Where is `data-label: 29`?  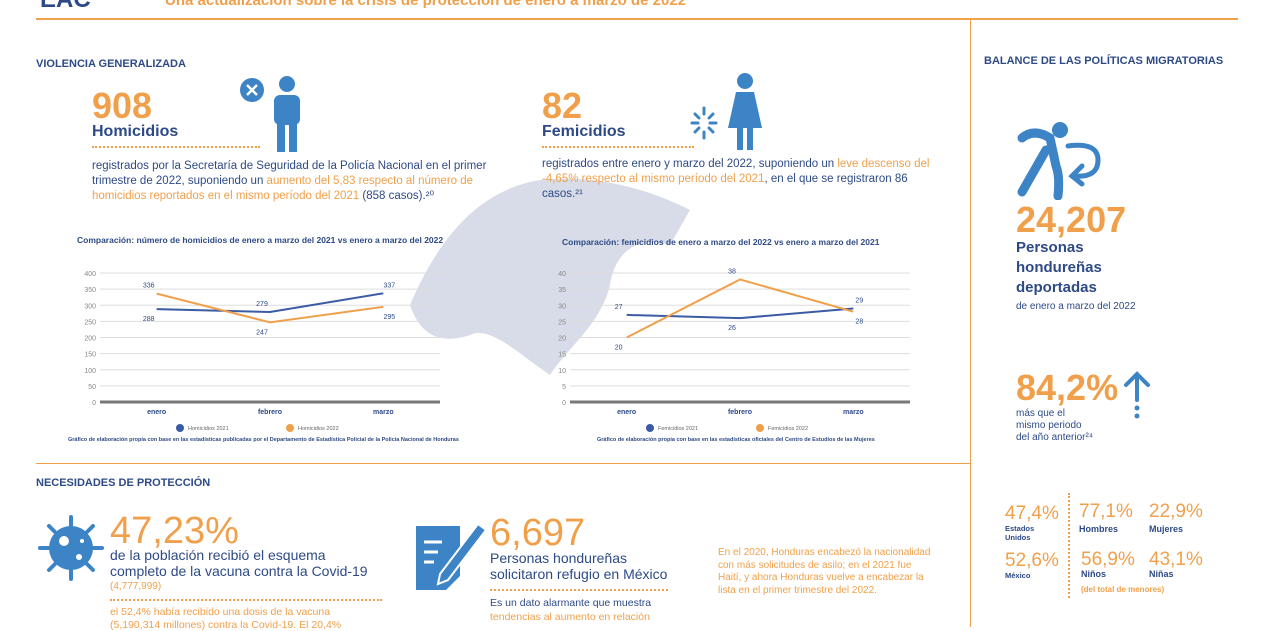
data-label: 29 is located at coordinates (859, 300).